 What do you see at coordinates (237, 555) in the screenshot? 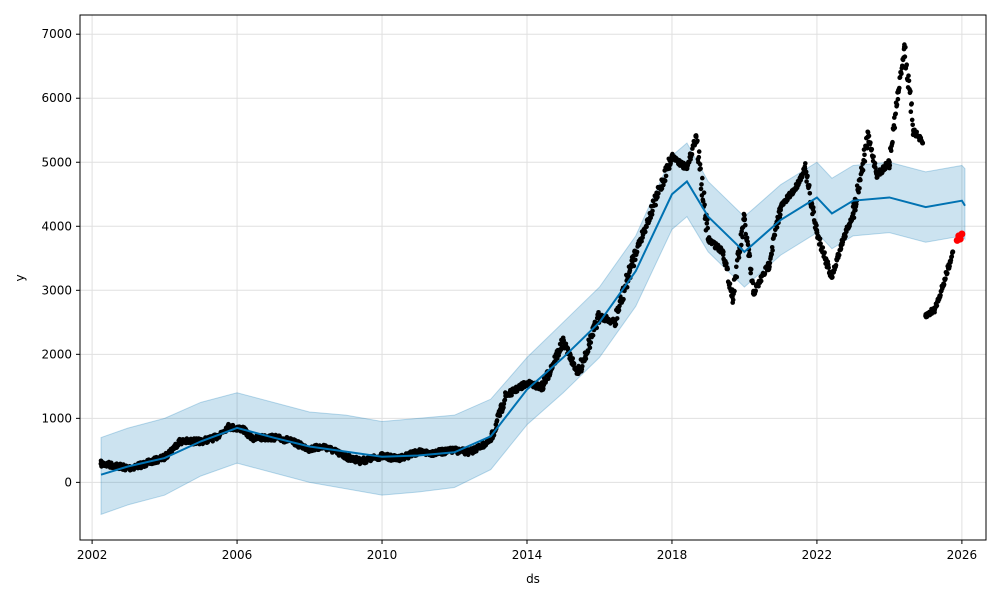
I see `x-tick-label: 2006` at bounding box center [237, 555].